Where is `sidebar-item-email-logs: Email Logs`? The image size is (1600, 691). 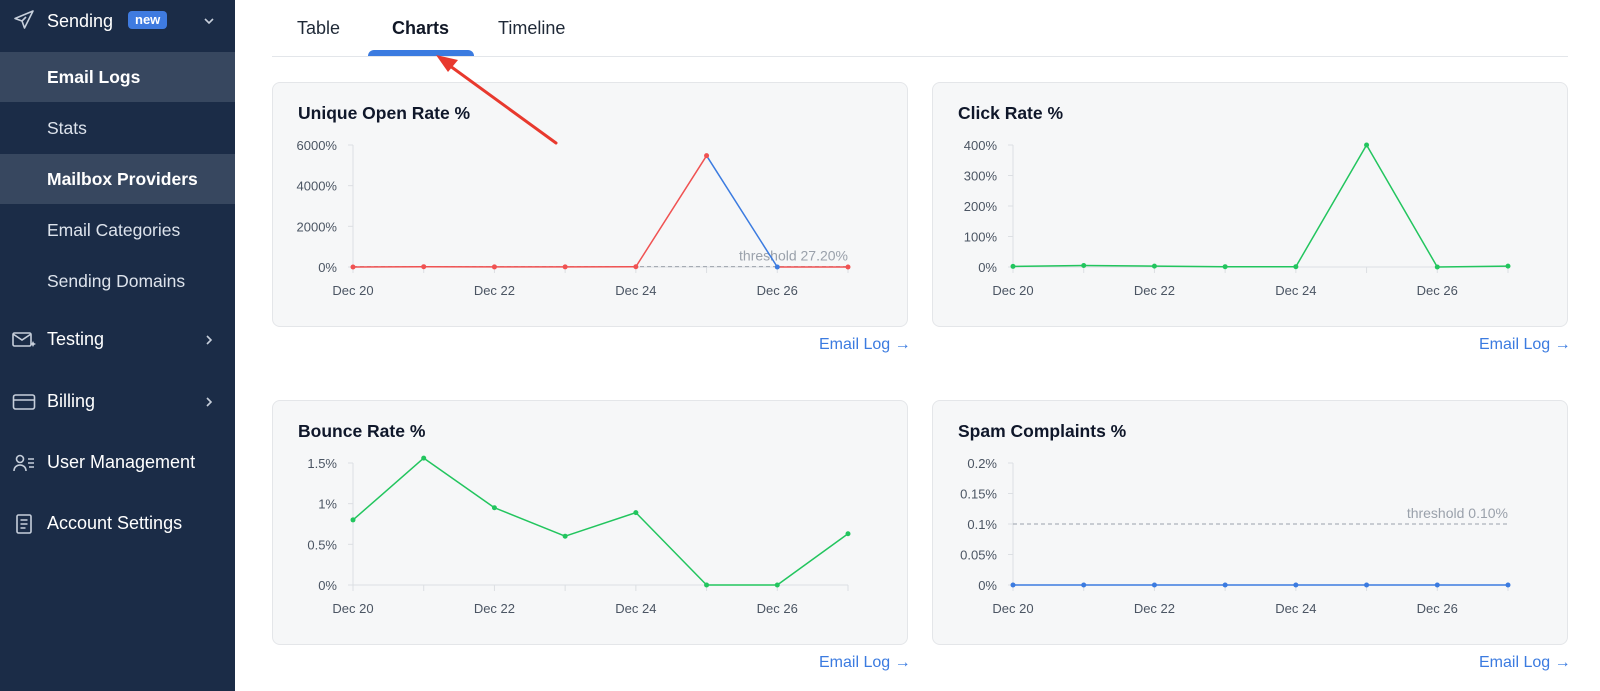 sidebar-item-email-logs: Email Logs is located at coordinates (117, 77).